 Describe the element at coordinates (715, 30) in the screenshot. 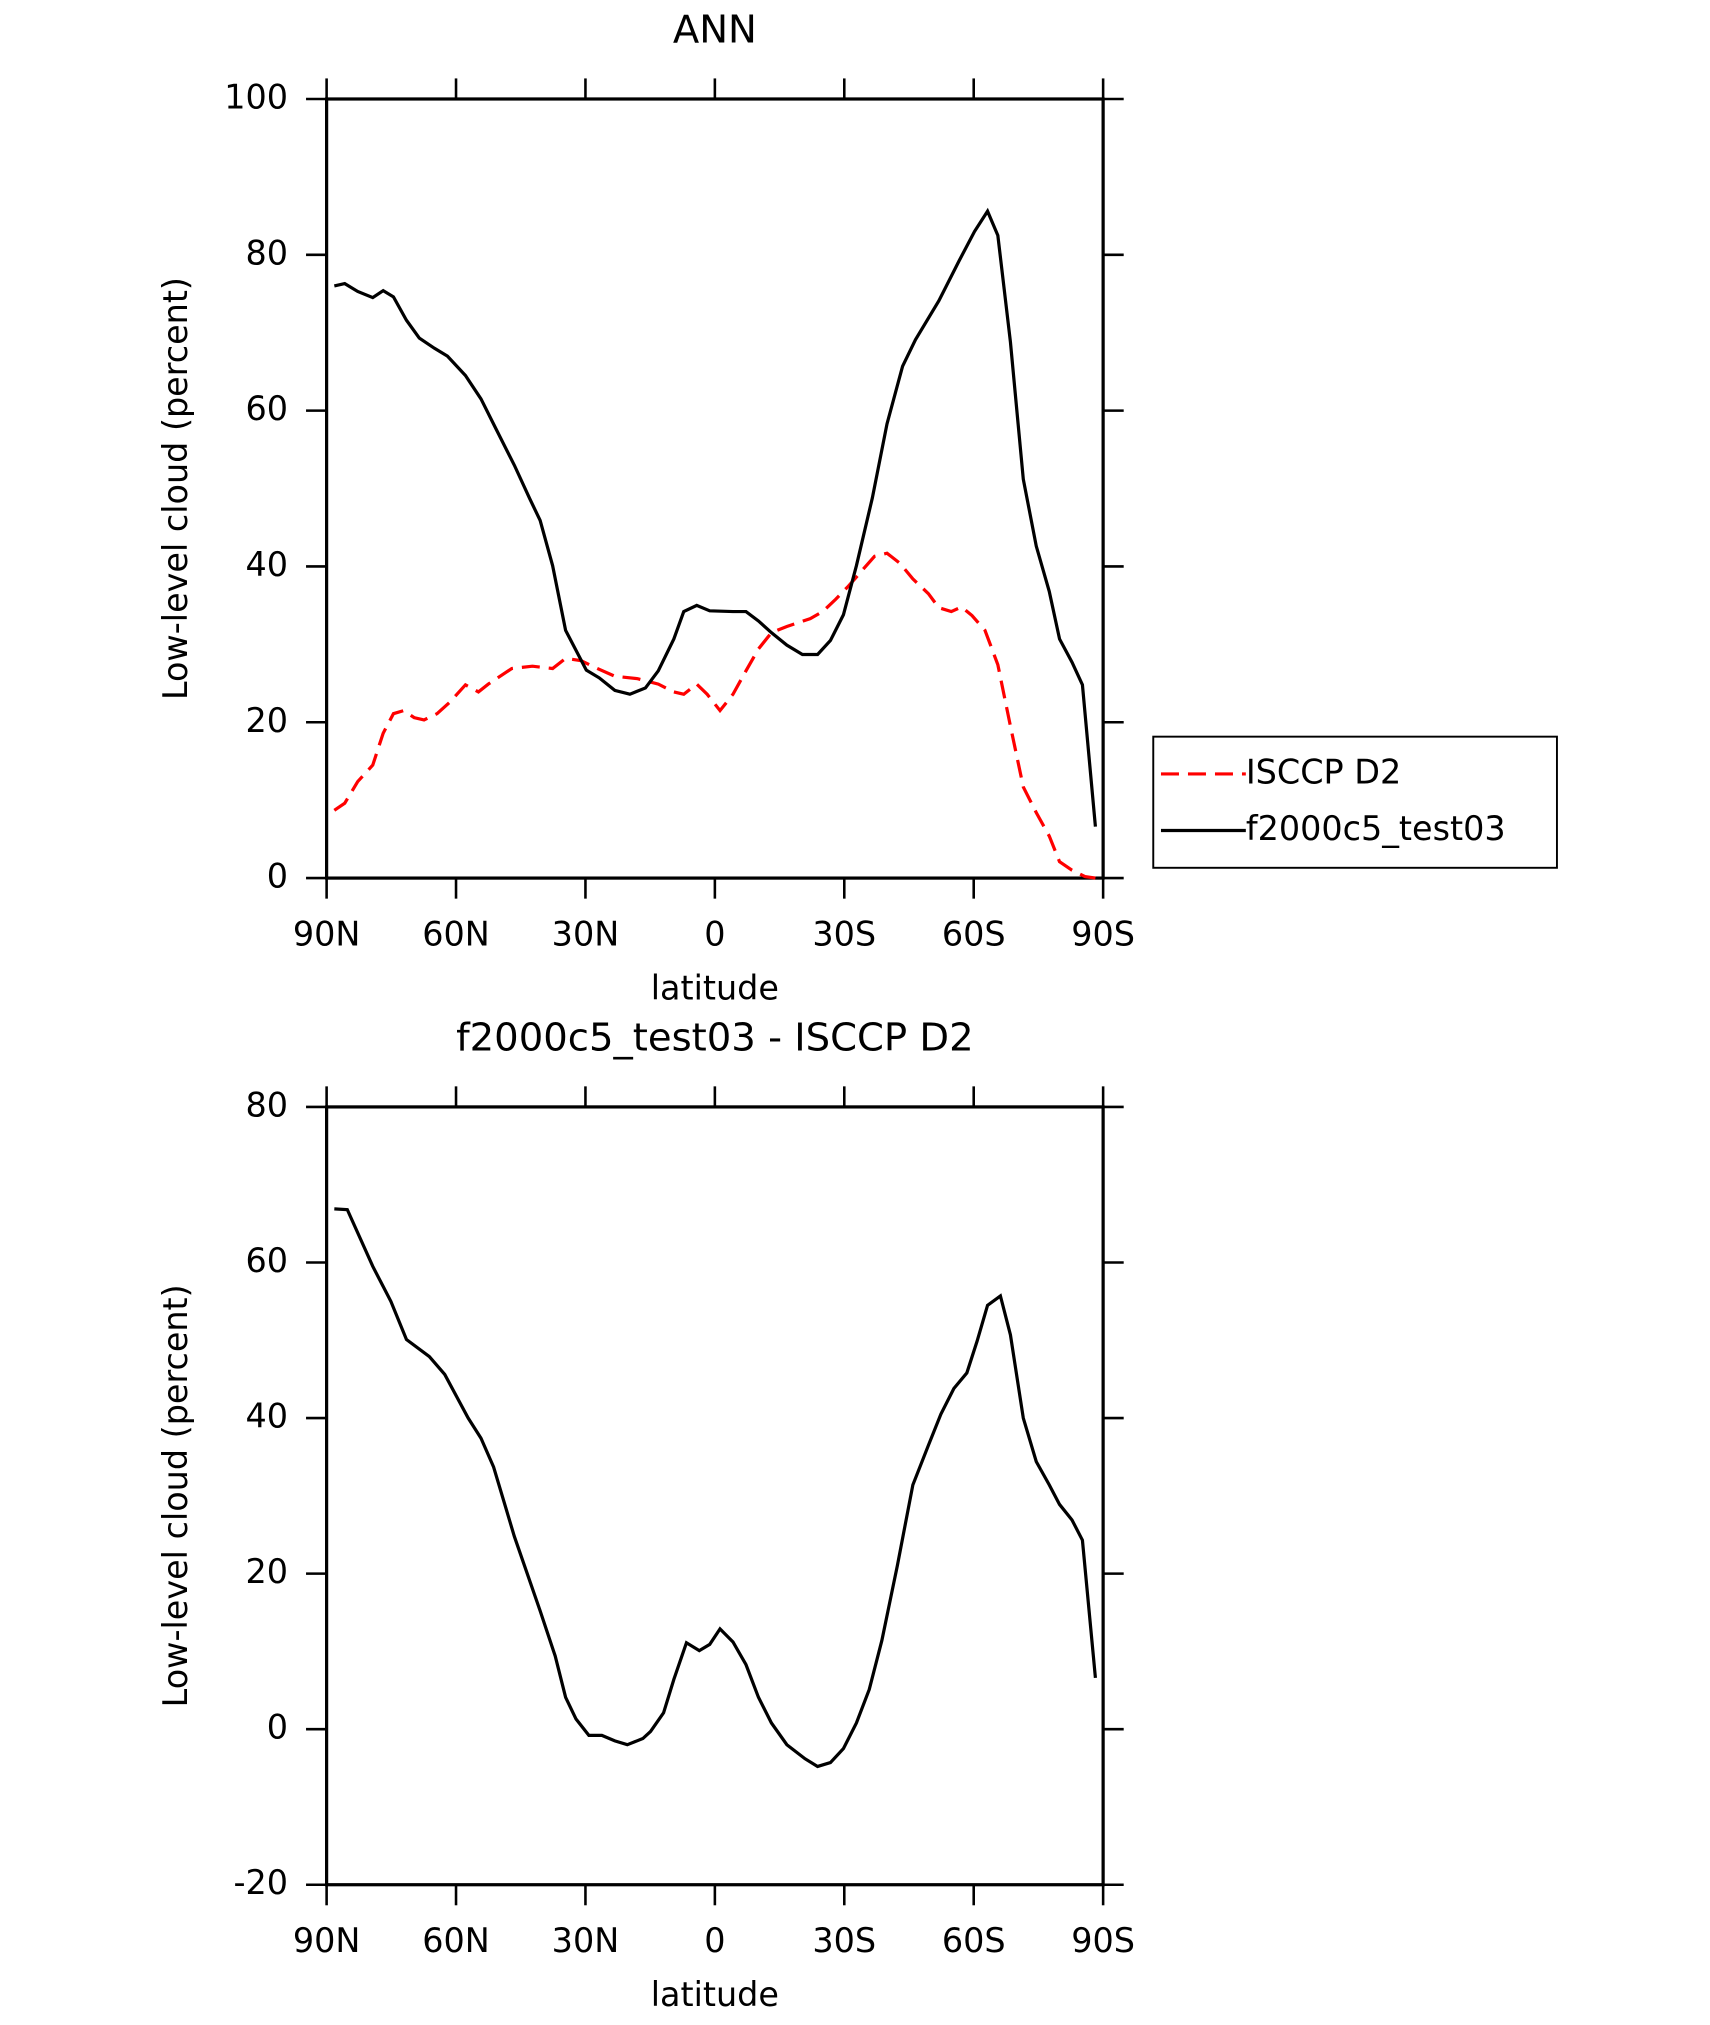

I see `chart-title: ANN` at that location.